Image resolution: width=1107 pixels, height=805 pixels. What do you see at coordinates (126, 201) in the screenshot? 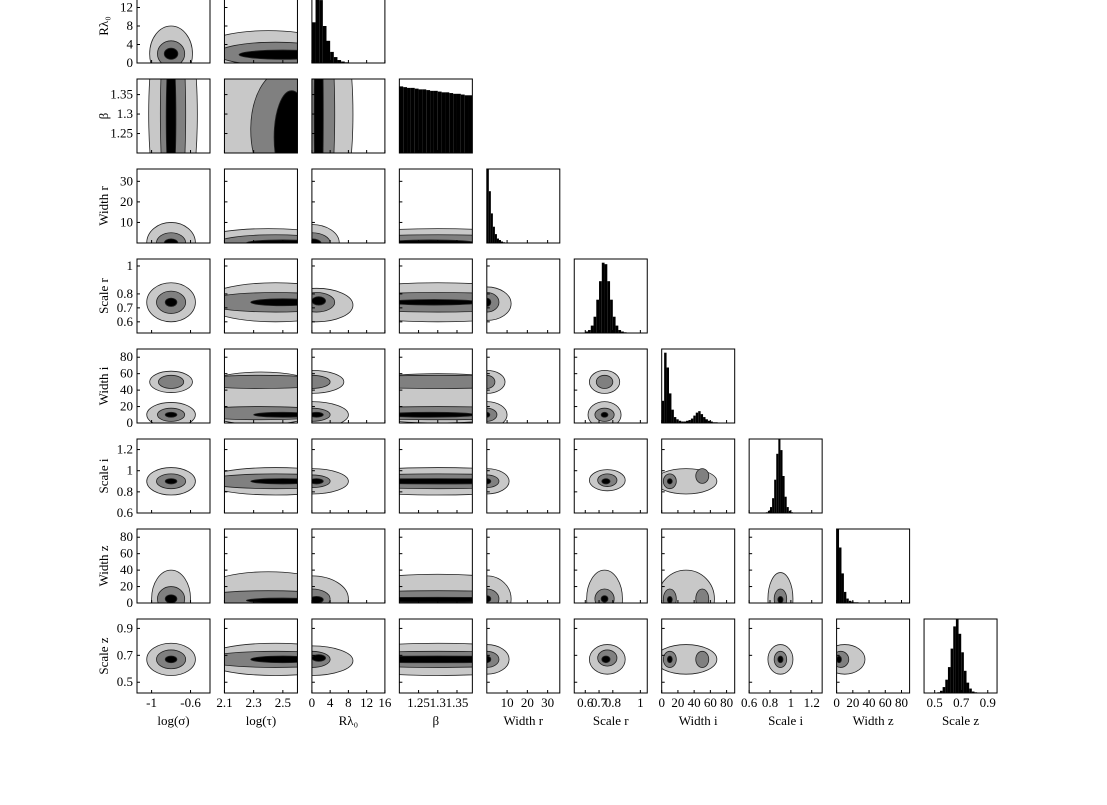
I see `y-tick-label: 20` at bounding box center [126, 201].